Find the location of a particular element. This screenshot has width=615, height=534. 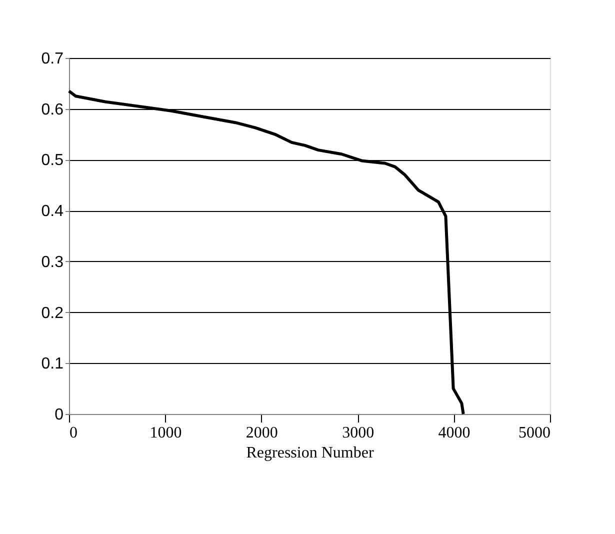

y-tick-label: 0.6 is located at coordinates (52, 109).